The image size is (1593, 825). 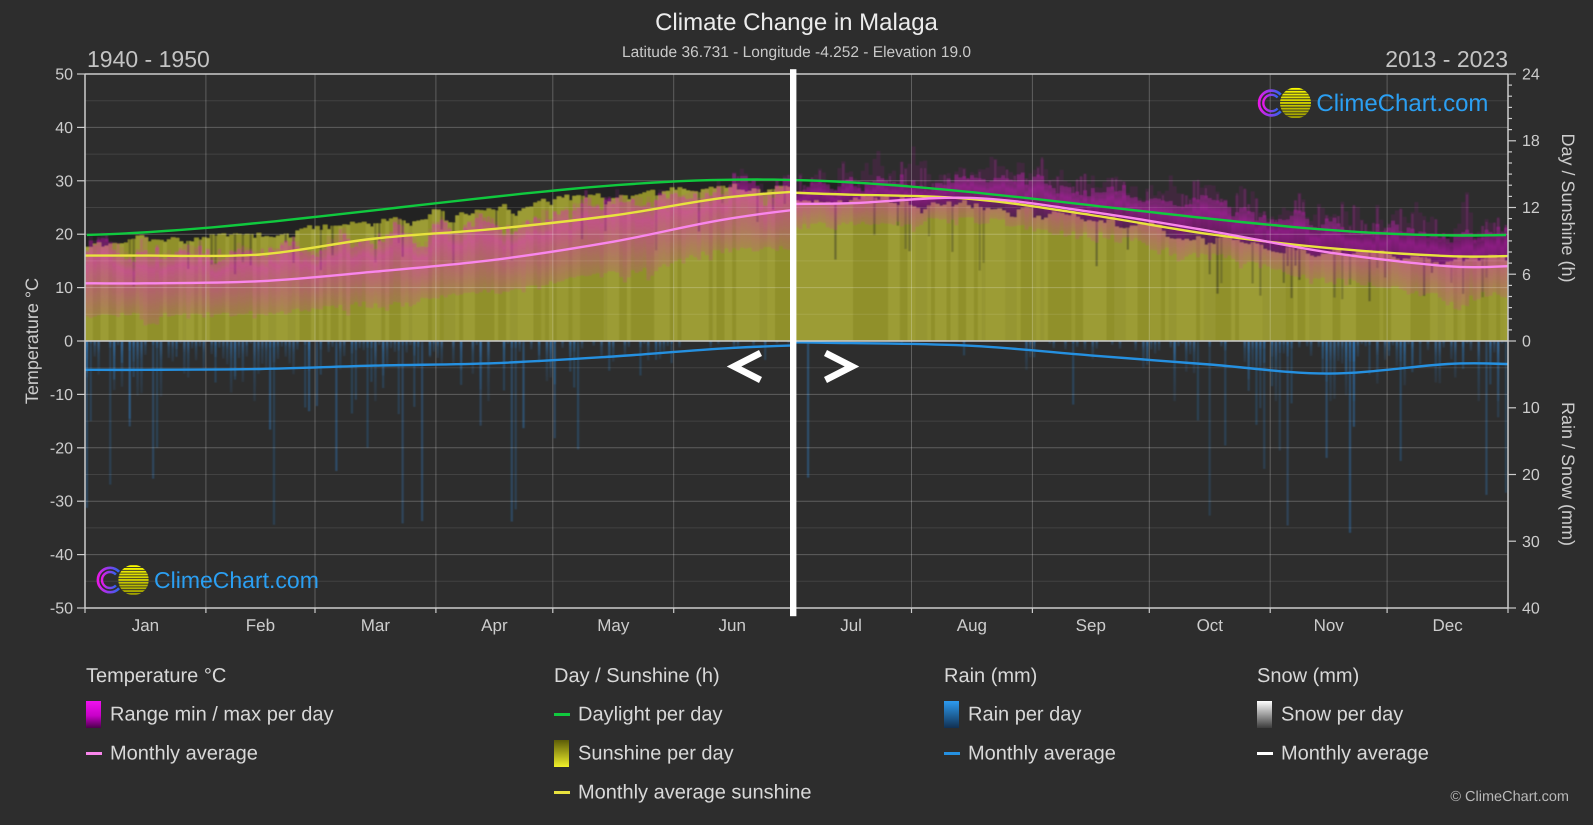 I want to click on svg-text: -50, so click(x=61, y=609).